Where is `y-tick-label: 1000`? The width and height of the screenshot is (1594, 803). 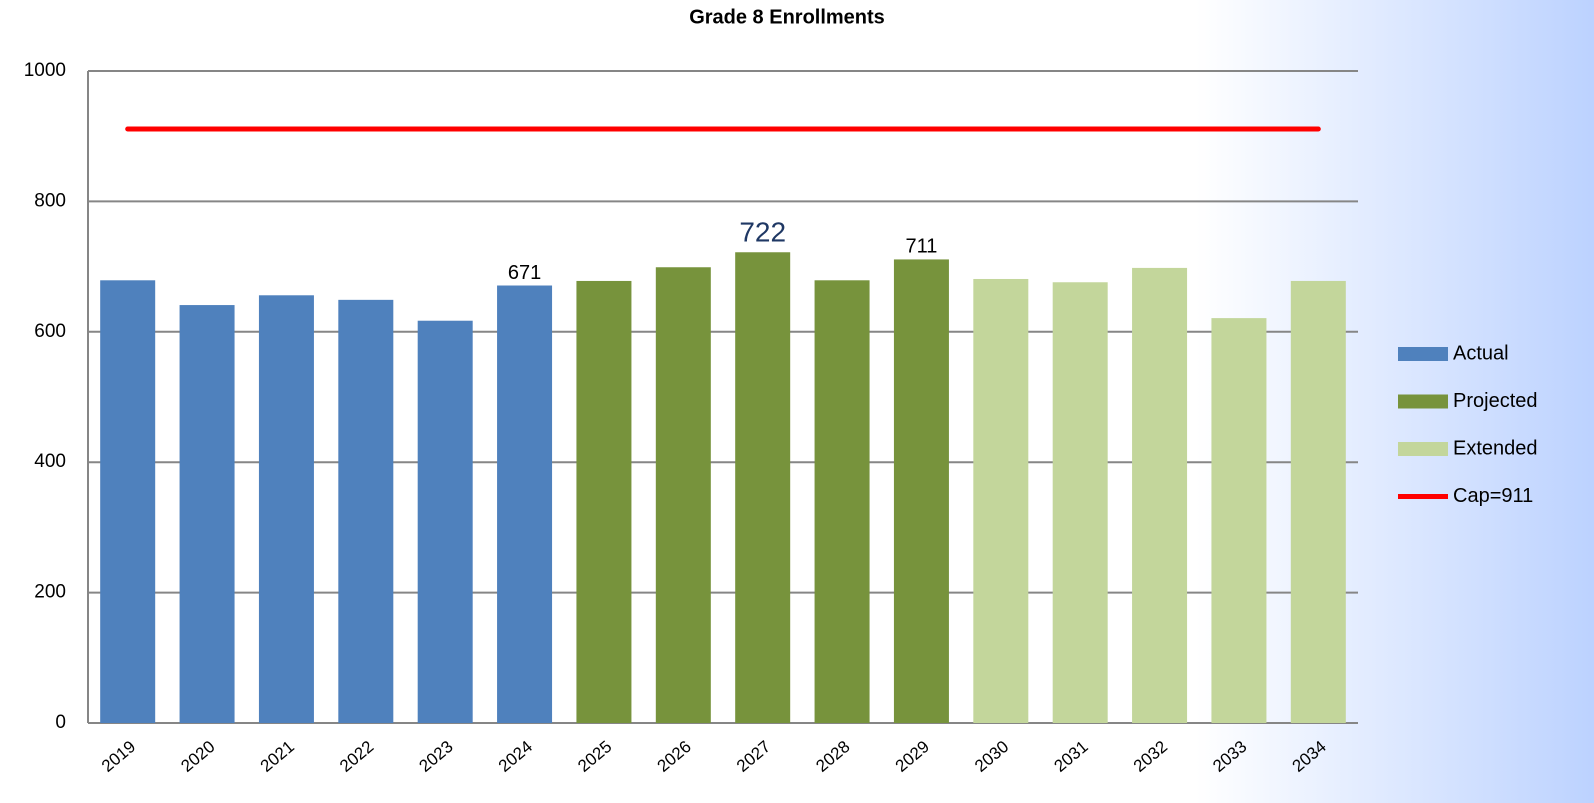
y-tick-label: 1000 is located at coordinates (45, 70).